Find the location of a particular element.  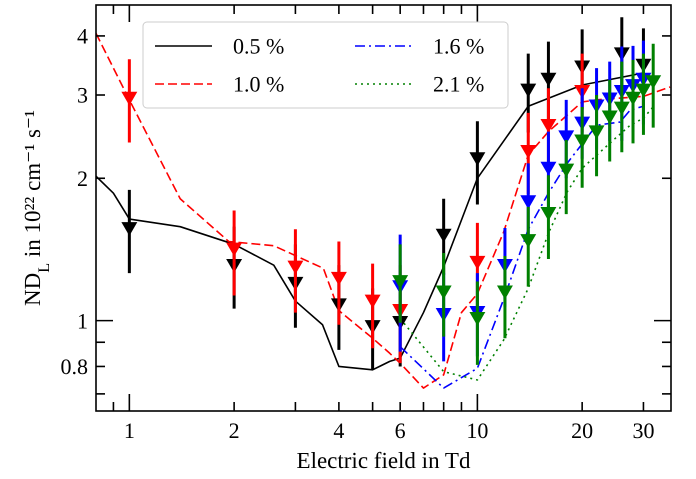

y-tick-label: 1 is located at coordinates (82, 321).